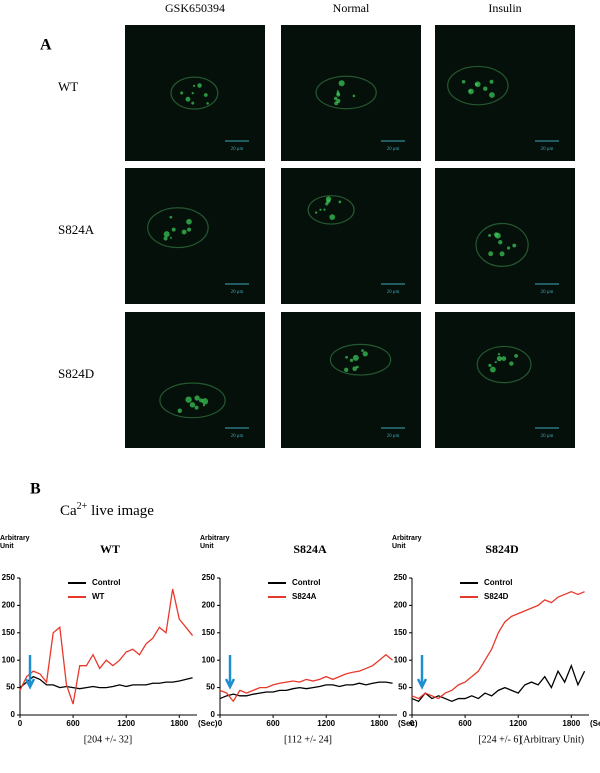  What do you see at coordinates (304, 596) in the screenshot?
I see `legend-label: S824A` at bounding box center [304, 596].